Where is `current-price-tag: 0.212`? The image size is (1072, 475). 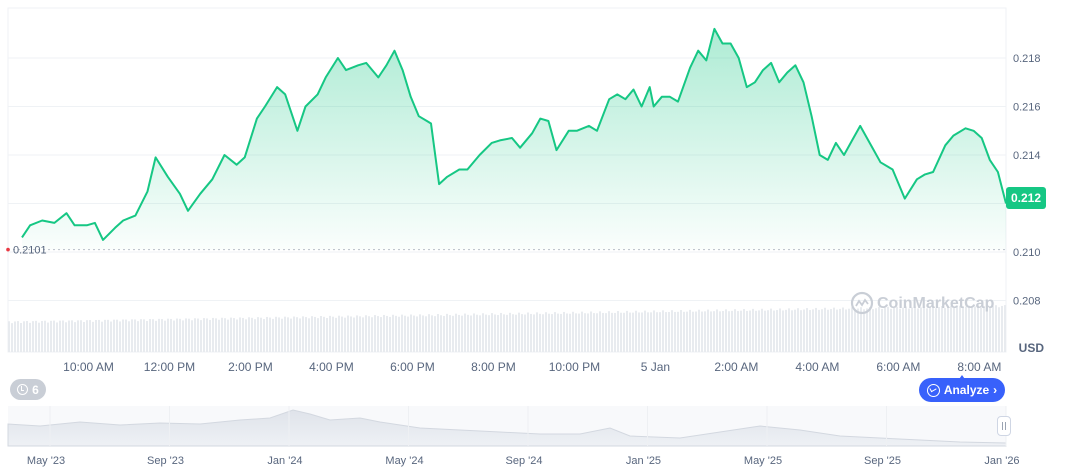 current-price-tag: 0.212 is located at coordinates (1026, 198).